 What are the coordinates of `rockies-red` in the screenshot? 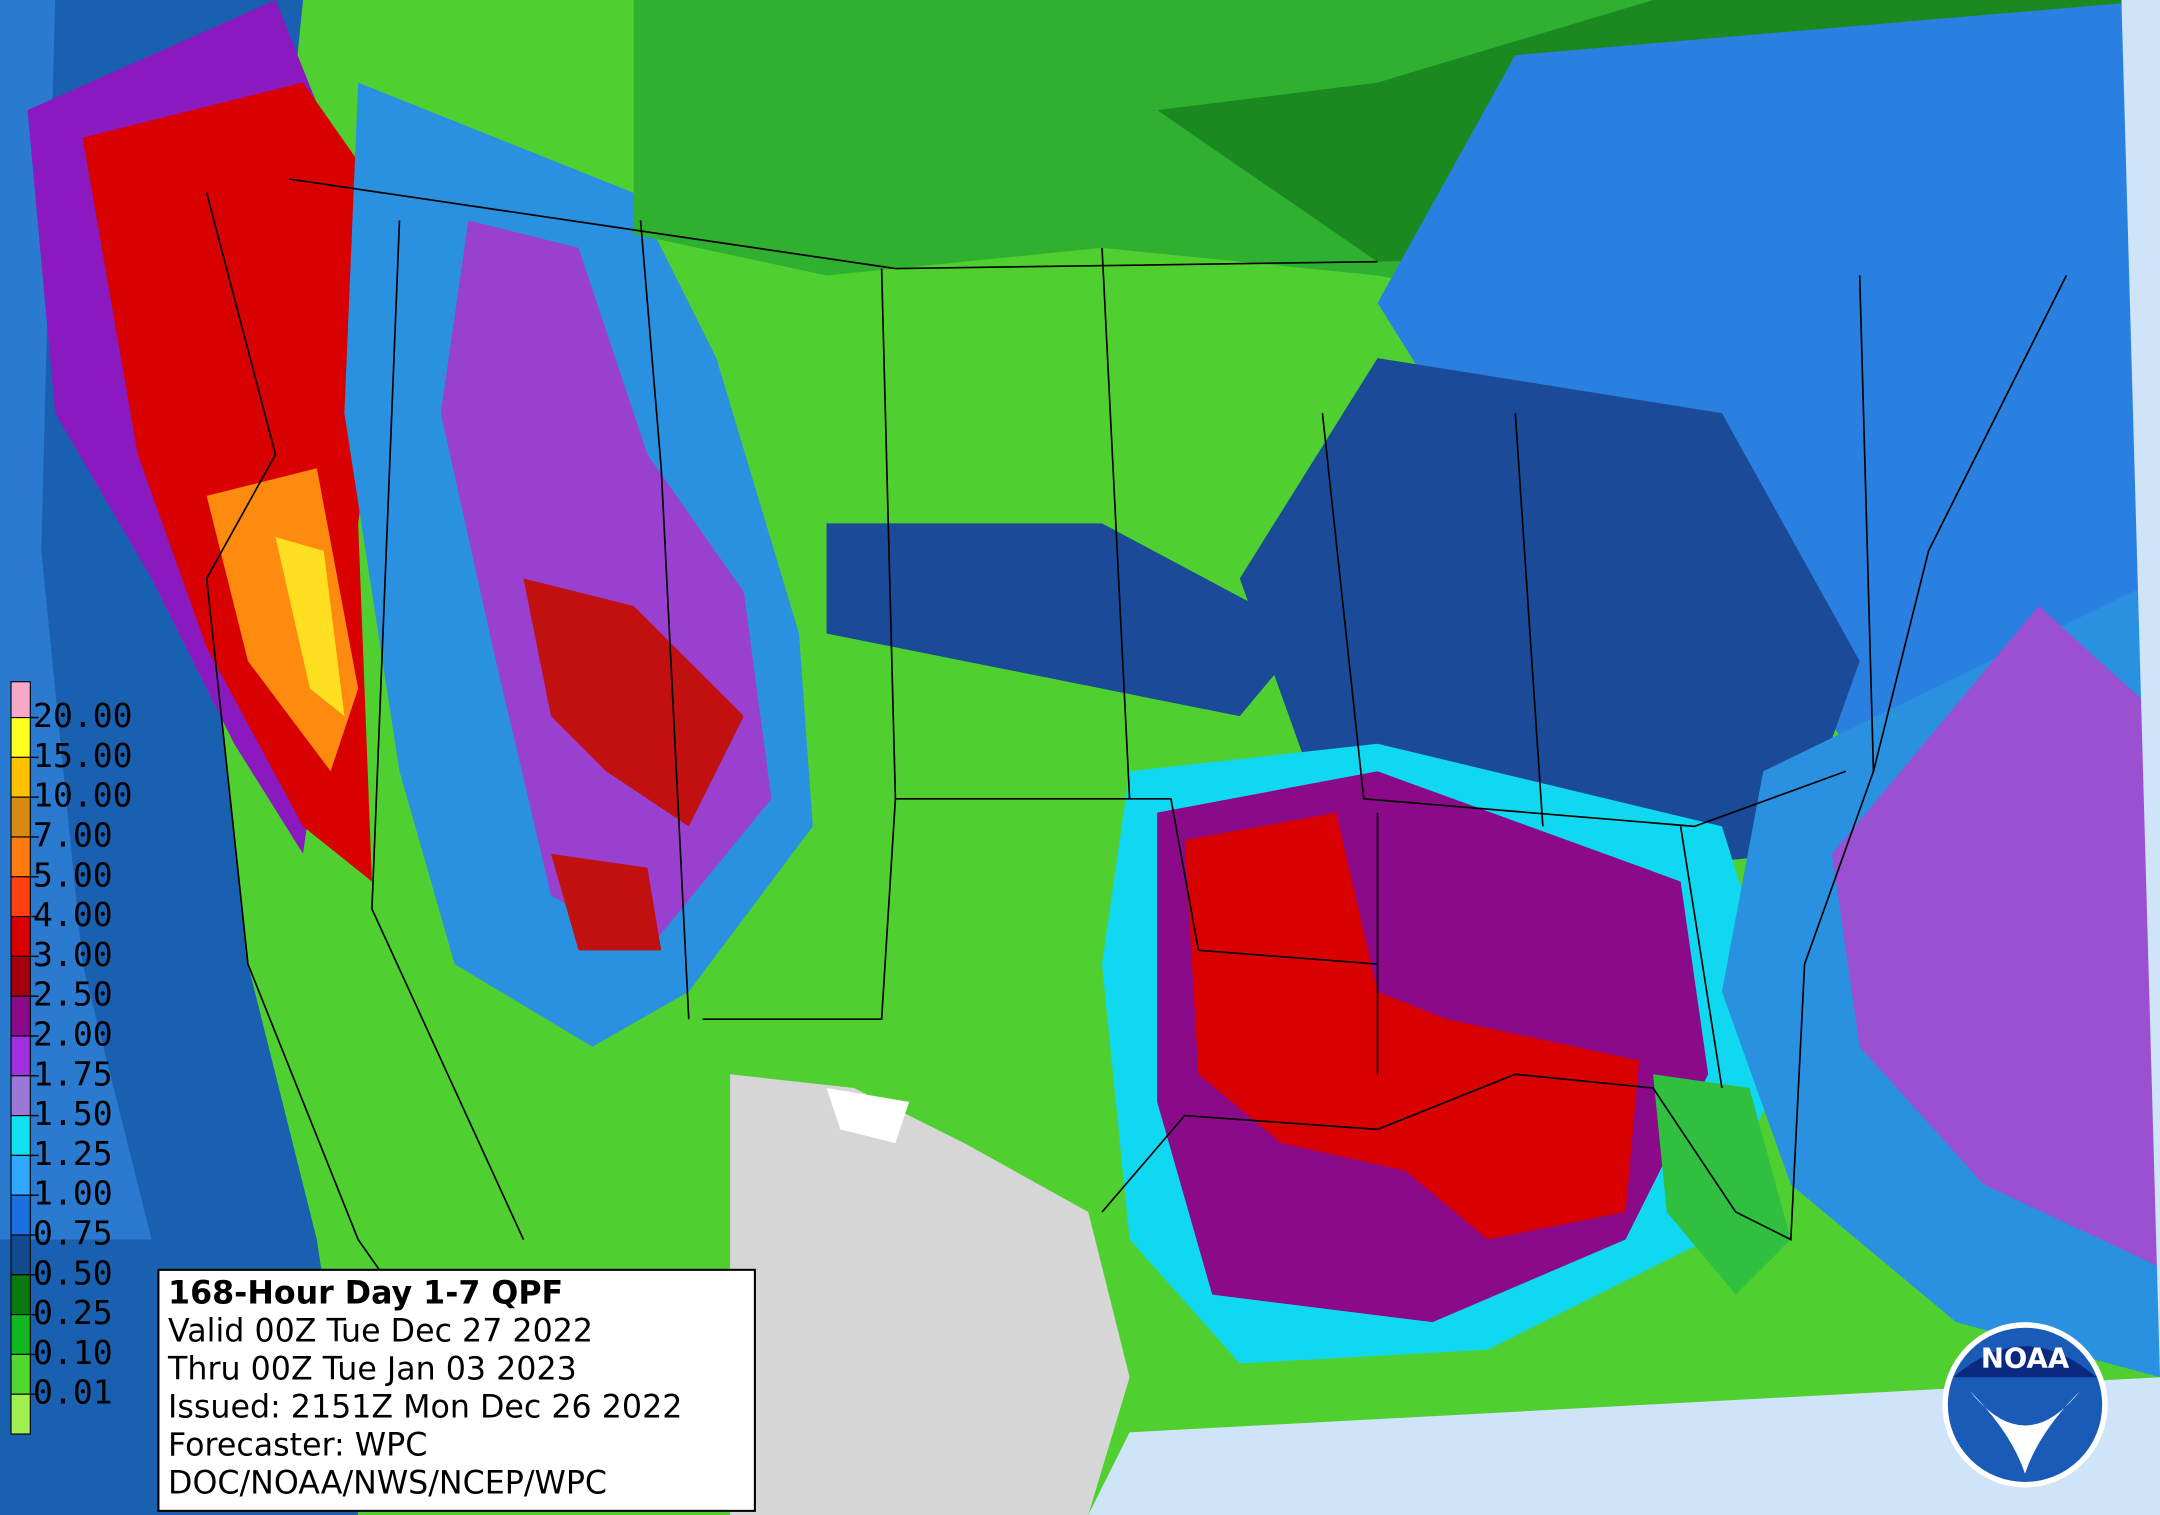 It's located at (633, 702).